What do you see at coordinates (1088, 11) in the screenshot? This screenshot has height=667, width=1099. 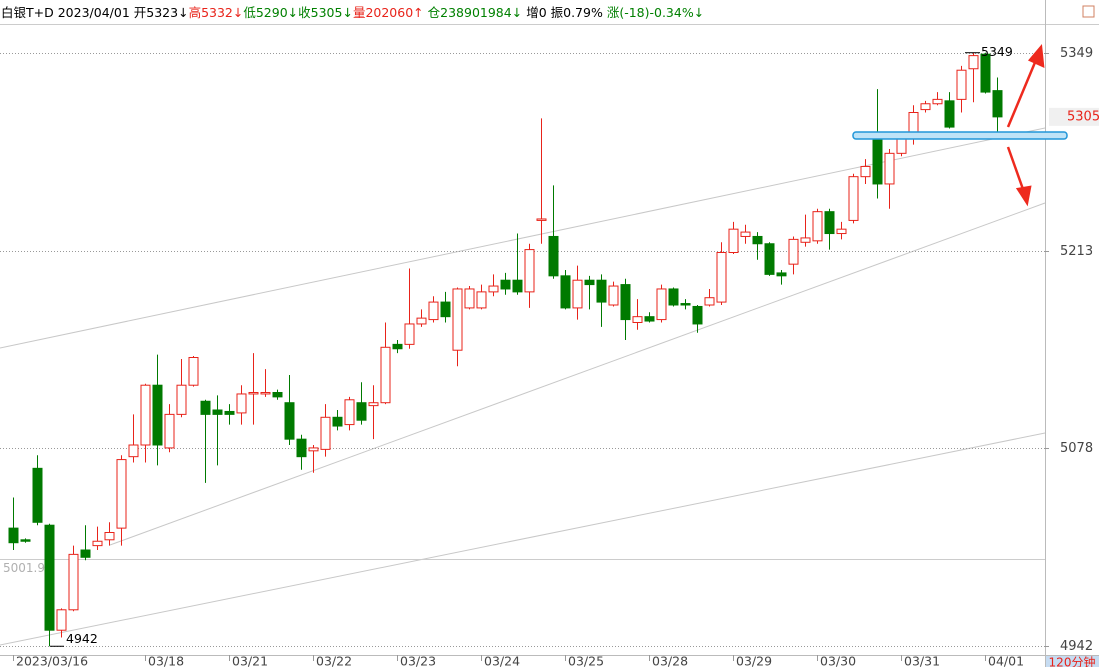 I see `window-icon` at bounding box center [1088, 11].